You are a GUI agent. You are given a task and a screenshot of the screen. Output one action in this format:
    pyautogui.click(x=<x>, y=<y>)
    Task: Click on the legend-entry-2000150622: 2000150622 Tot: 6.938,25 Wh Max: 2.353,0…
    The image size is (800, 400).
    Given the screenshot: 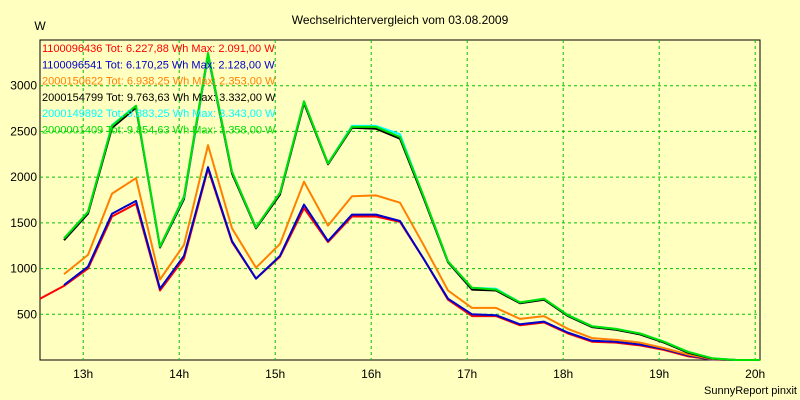 What is the action you would take?
    pyautogui.click(x=159, y=82)
    